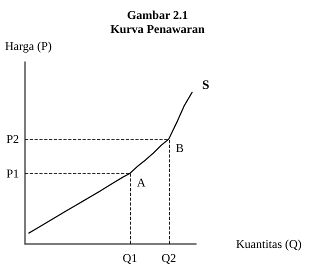  I want to click on y-axis-title: Harga (P), so click(28, 46).